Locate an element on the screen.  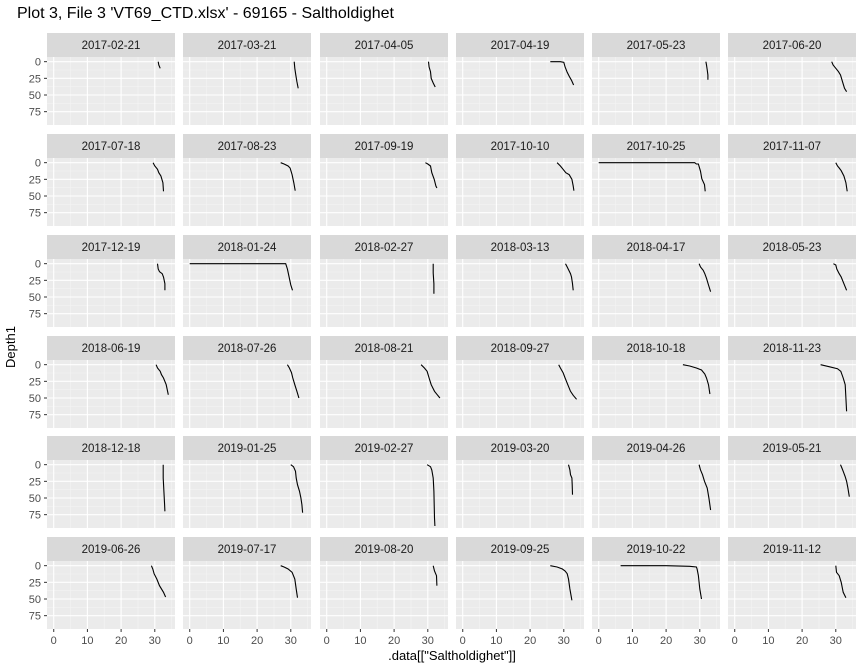
facet-strip-label: 2018-07-26 is located at coordinates (247, 349).